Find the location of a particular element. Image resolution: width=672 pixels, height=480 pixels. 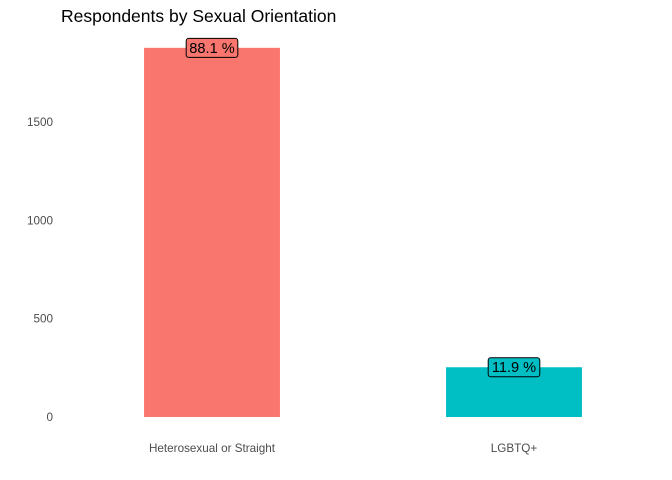

y-tick-label: 1000 is located at coordinates (40, 220).